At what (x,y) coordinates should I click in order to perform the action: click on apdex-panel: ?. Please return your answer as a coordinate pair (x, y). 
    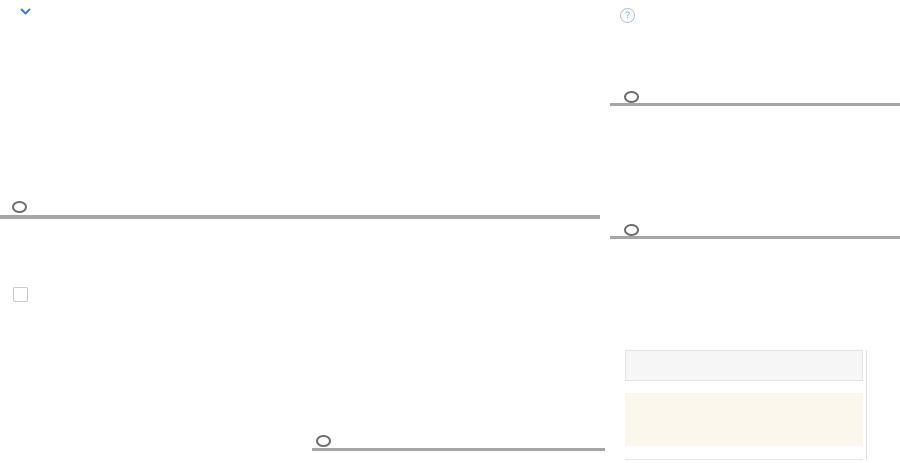
    Looking at the image, I should click on (755, 66).